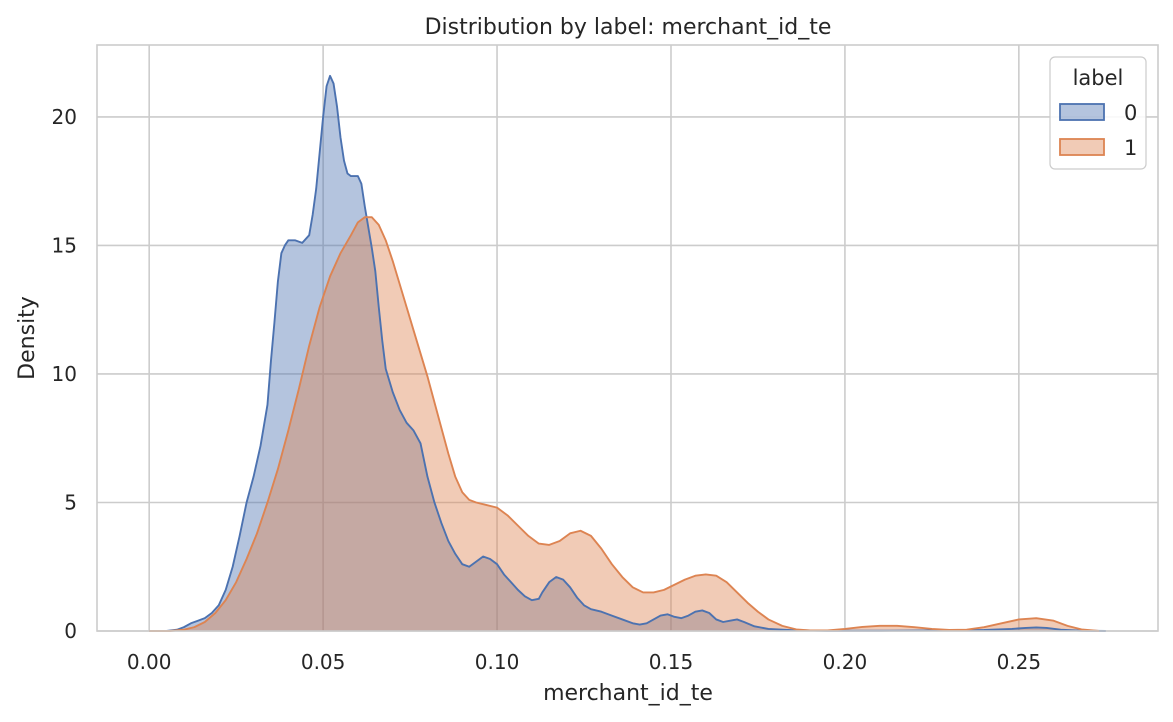  Describe the element at coordinates (1019, 662) in the screenshot. I see `x-tick-label-5: 0.25` at that location.